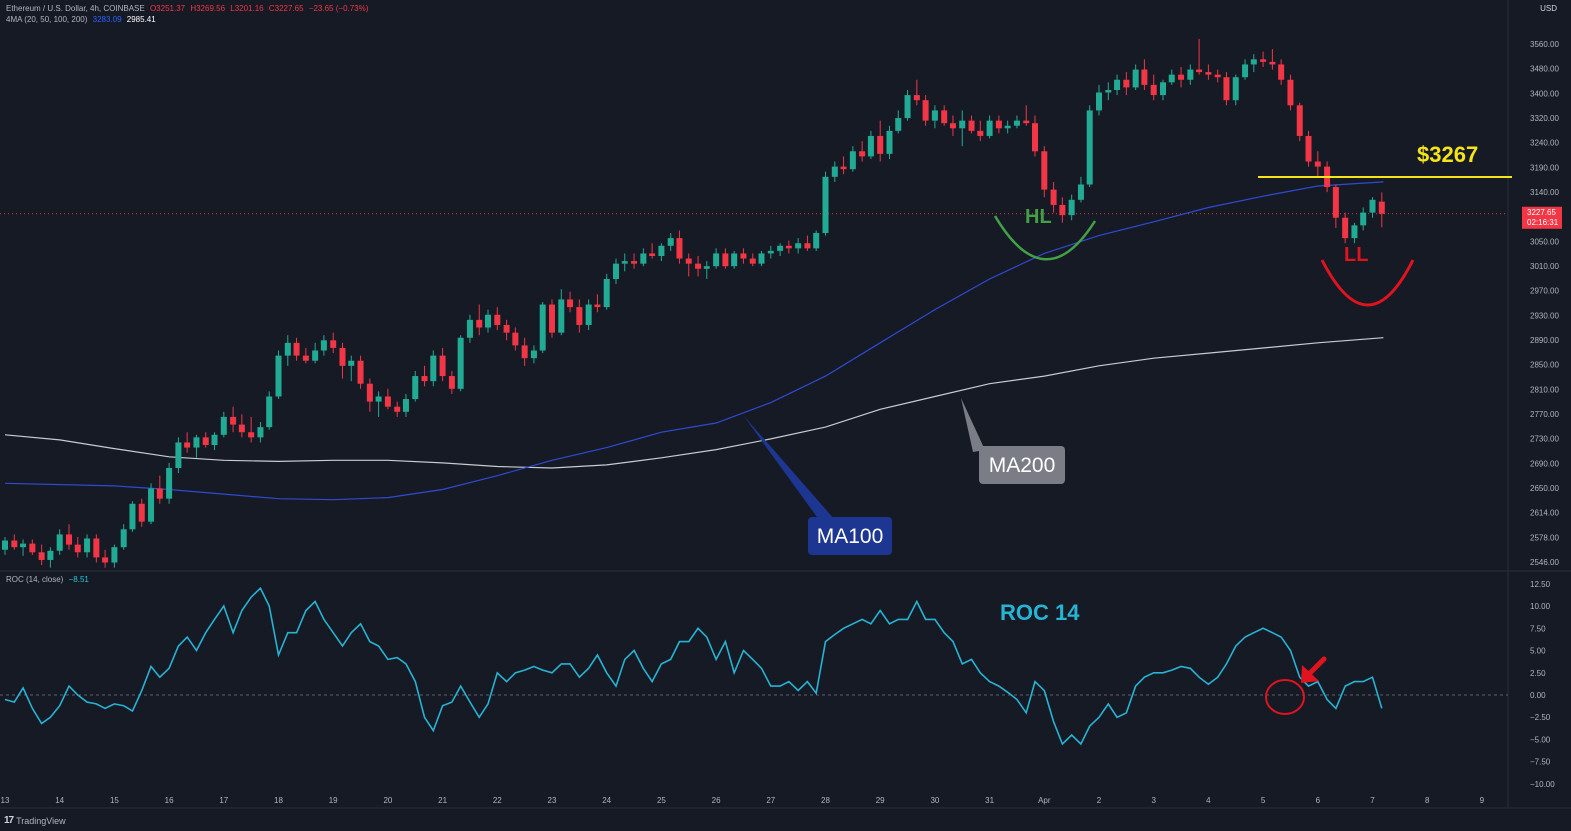 The width and height of the screenshot is (1571, 831). I want to click on time-tick-label: 5, so click(1263, 800).